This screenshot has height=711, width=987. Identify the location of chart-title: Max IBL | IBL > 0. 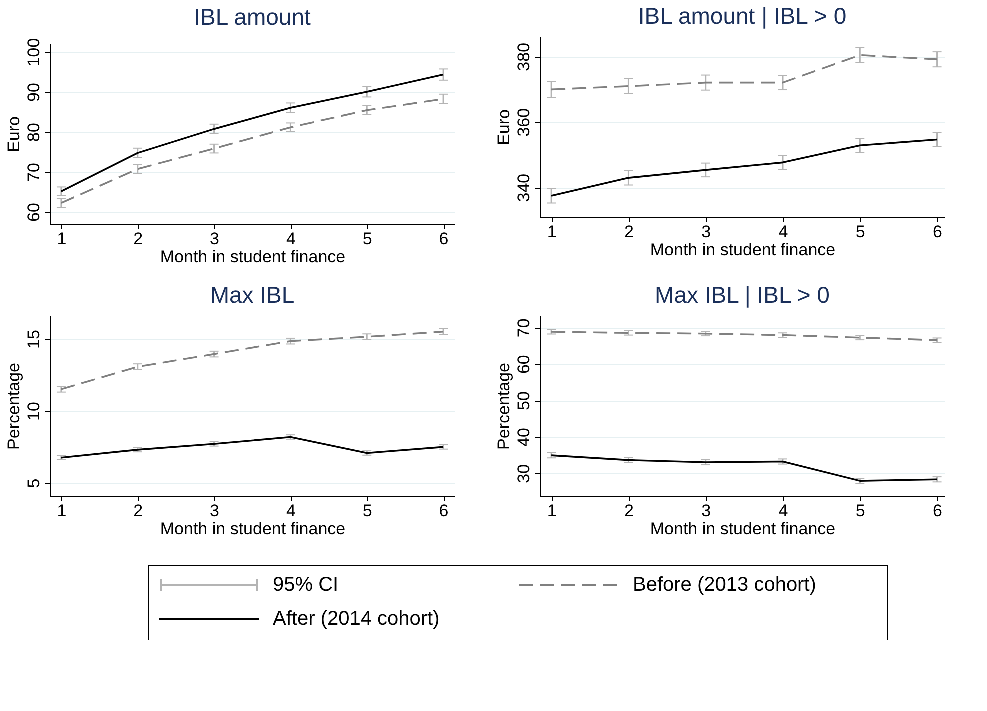
(742, 295).